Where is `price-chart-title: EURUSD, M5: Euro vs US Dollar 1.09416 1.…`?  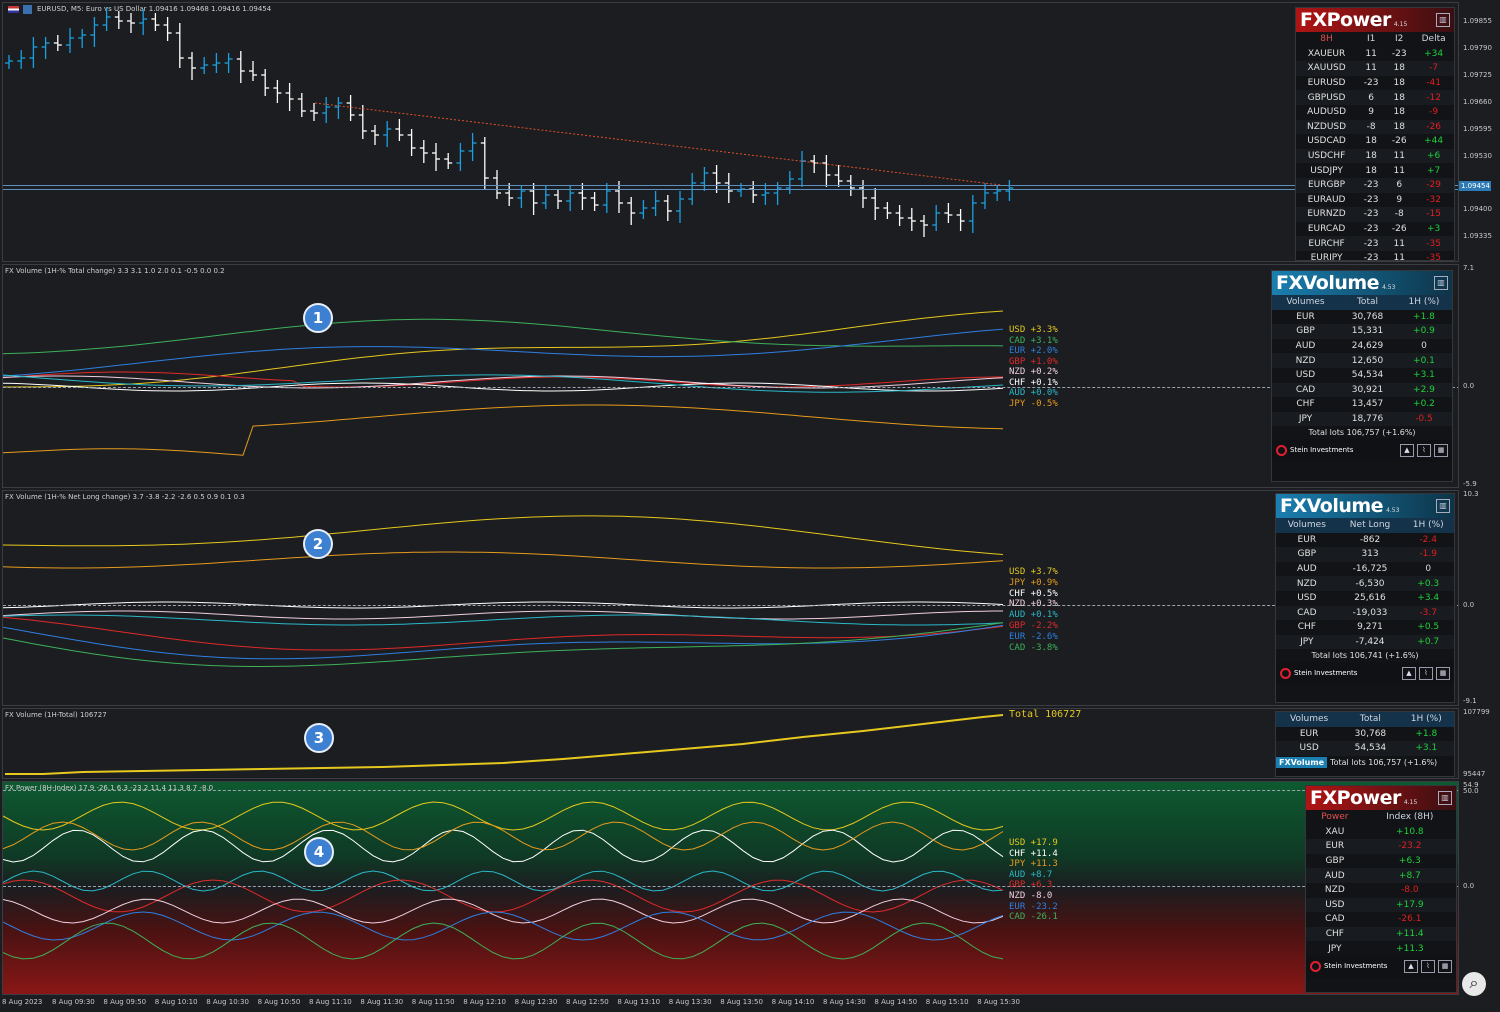 price-chart-title: EURUSD, M5: Euro vs US Dollar 1.09416 1.… is located at coordinates (154, 9).